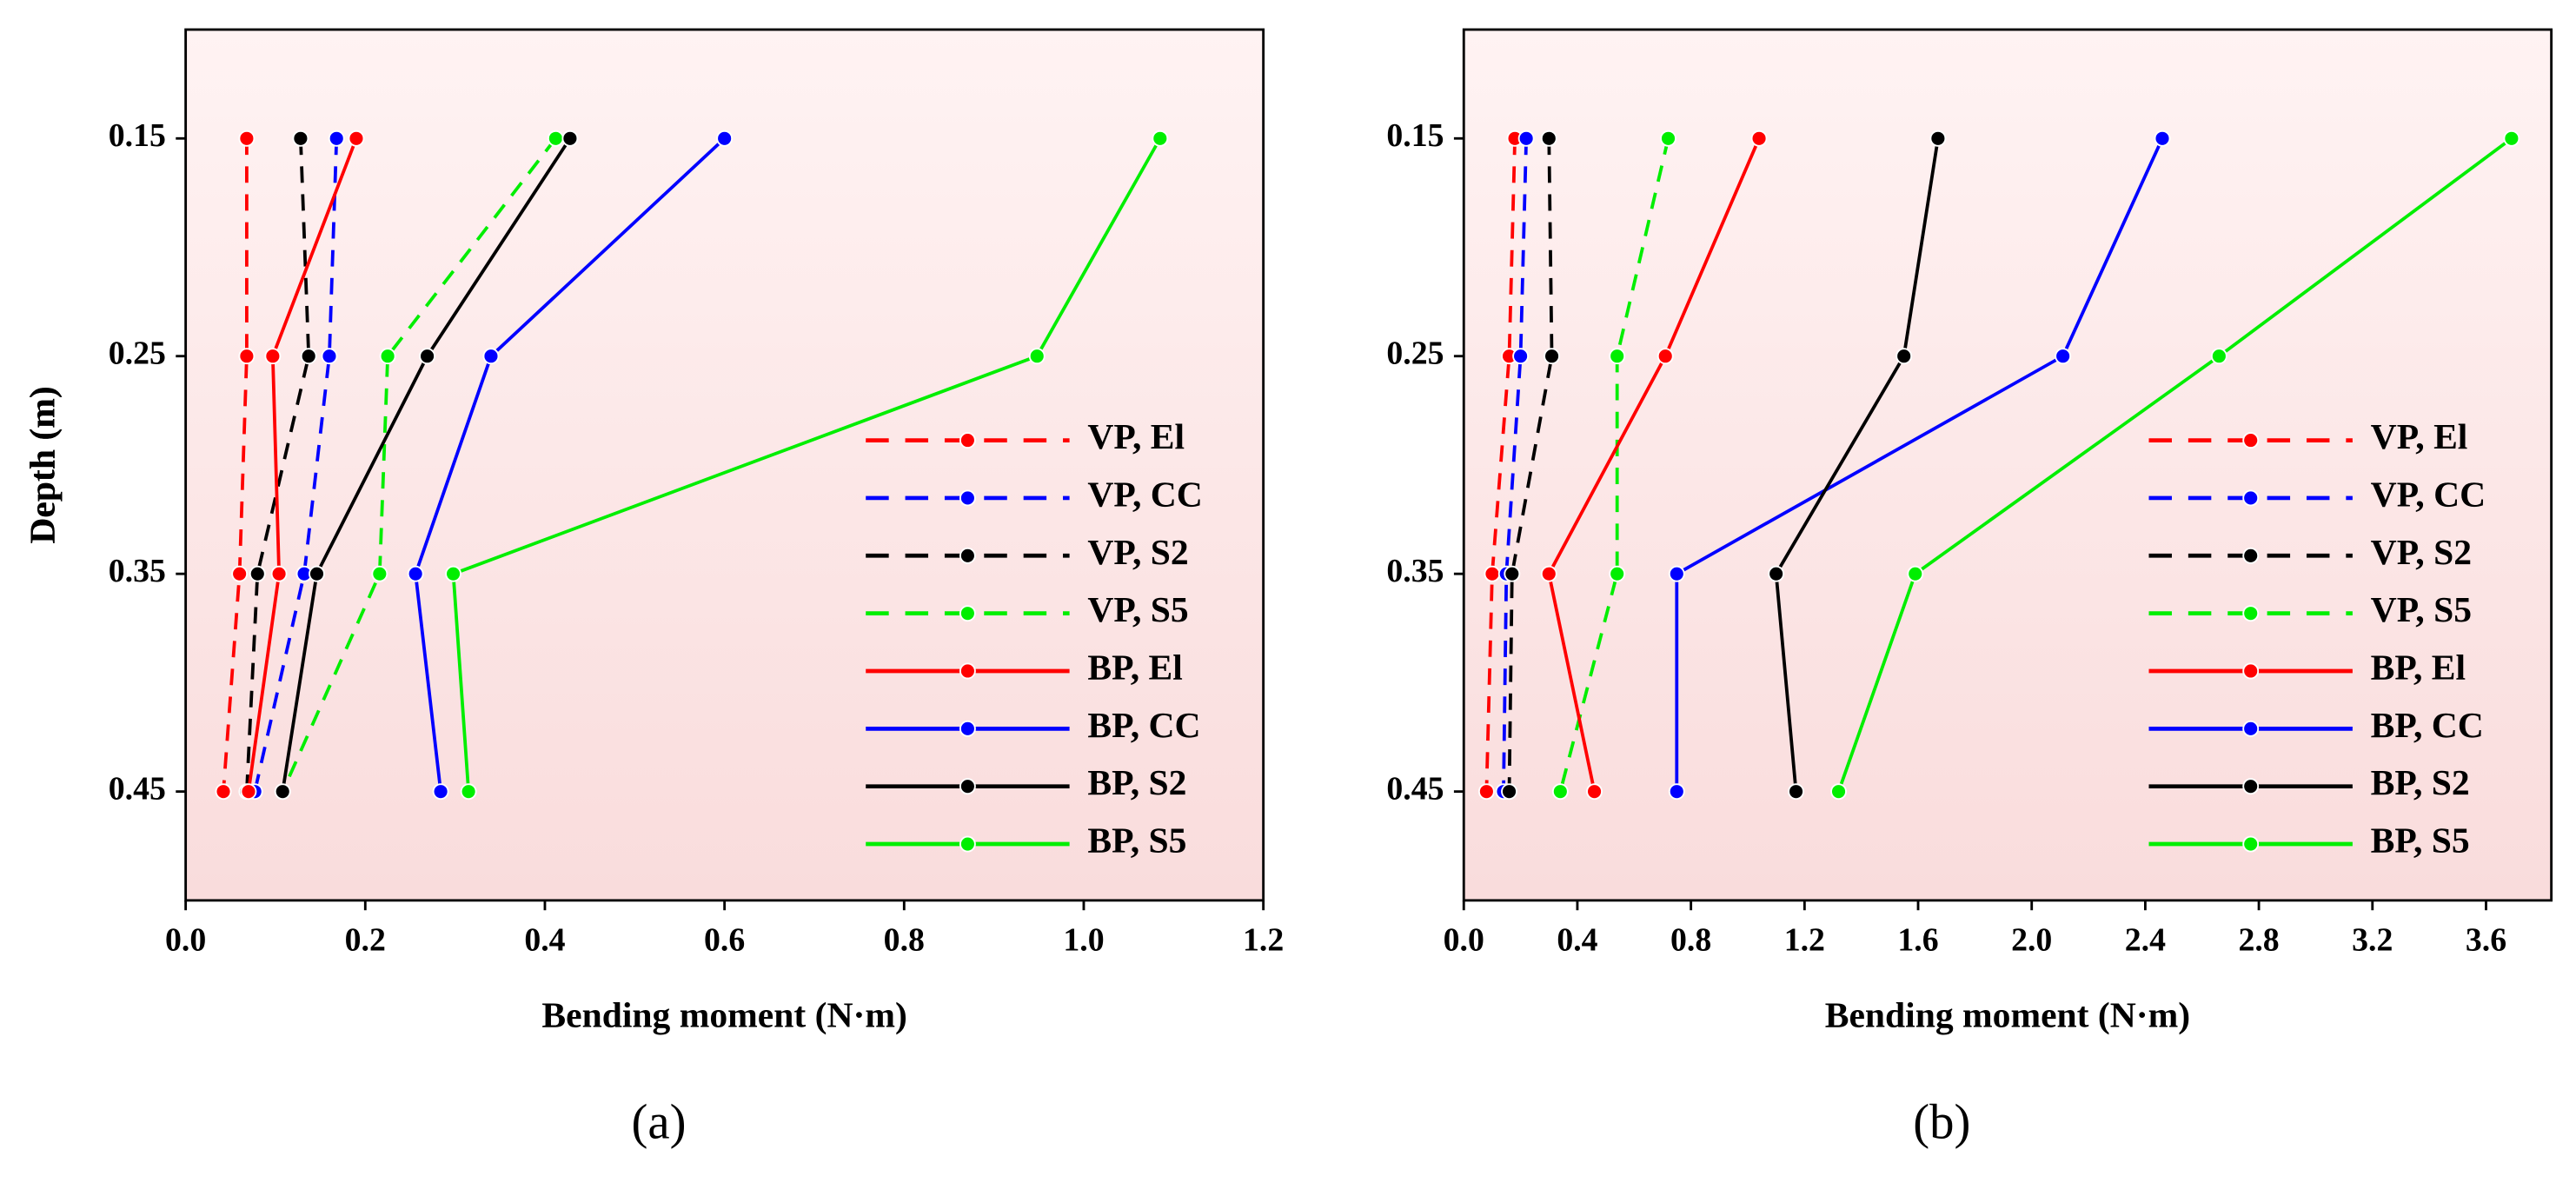 The width and height of the screenshot is (2576, 1183). What do you see at coordinates (1137, 552) in the screenshot?
I see `legend-label: VP, S2` at bounding box center [1137, 552].